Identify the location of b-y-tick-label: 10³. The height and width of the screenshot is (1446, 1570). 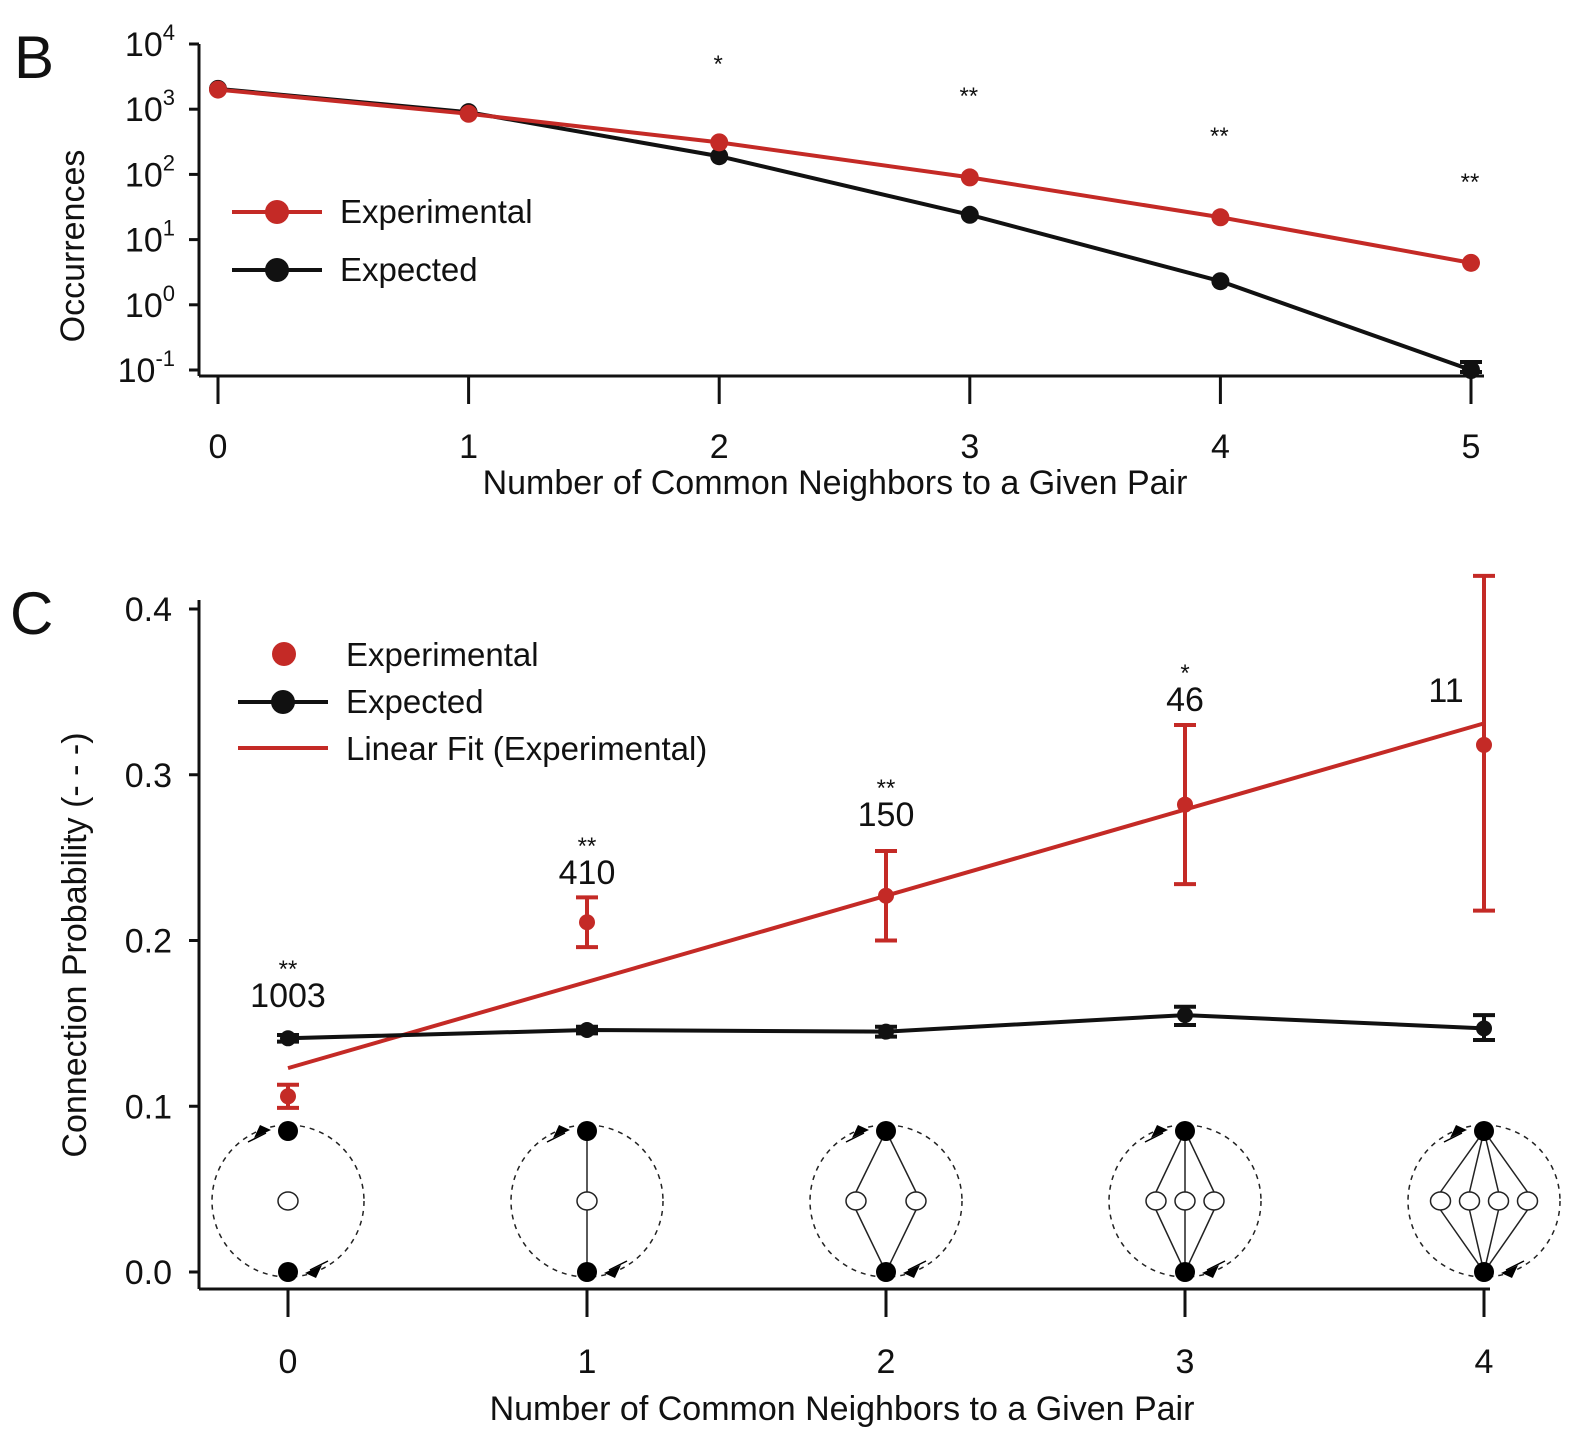
(150, 107).